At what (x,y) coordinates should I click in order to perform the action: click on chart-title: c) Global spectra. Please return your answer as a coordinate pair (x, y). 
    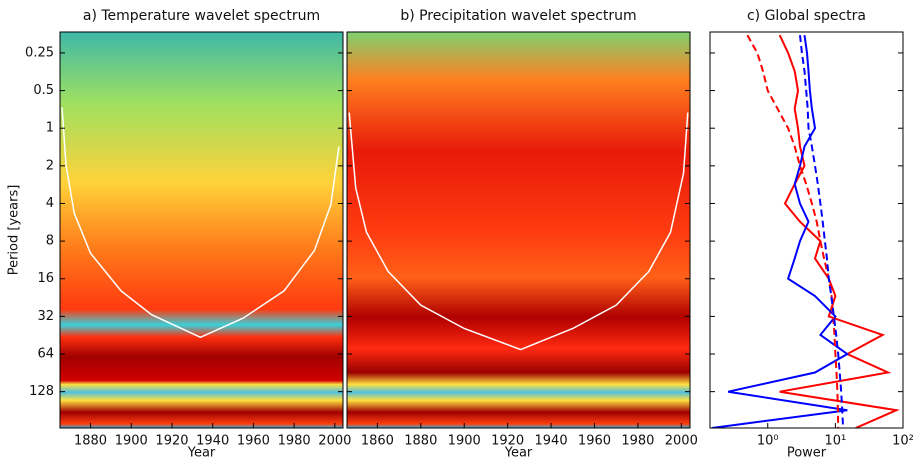
    Looking at the image, I should click on (806, 16).